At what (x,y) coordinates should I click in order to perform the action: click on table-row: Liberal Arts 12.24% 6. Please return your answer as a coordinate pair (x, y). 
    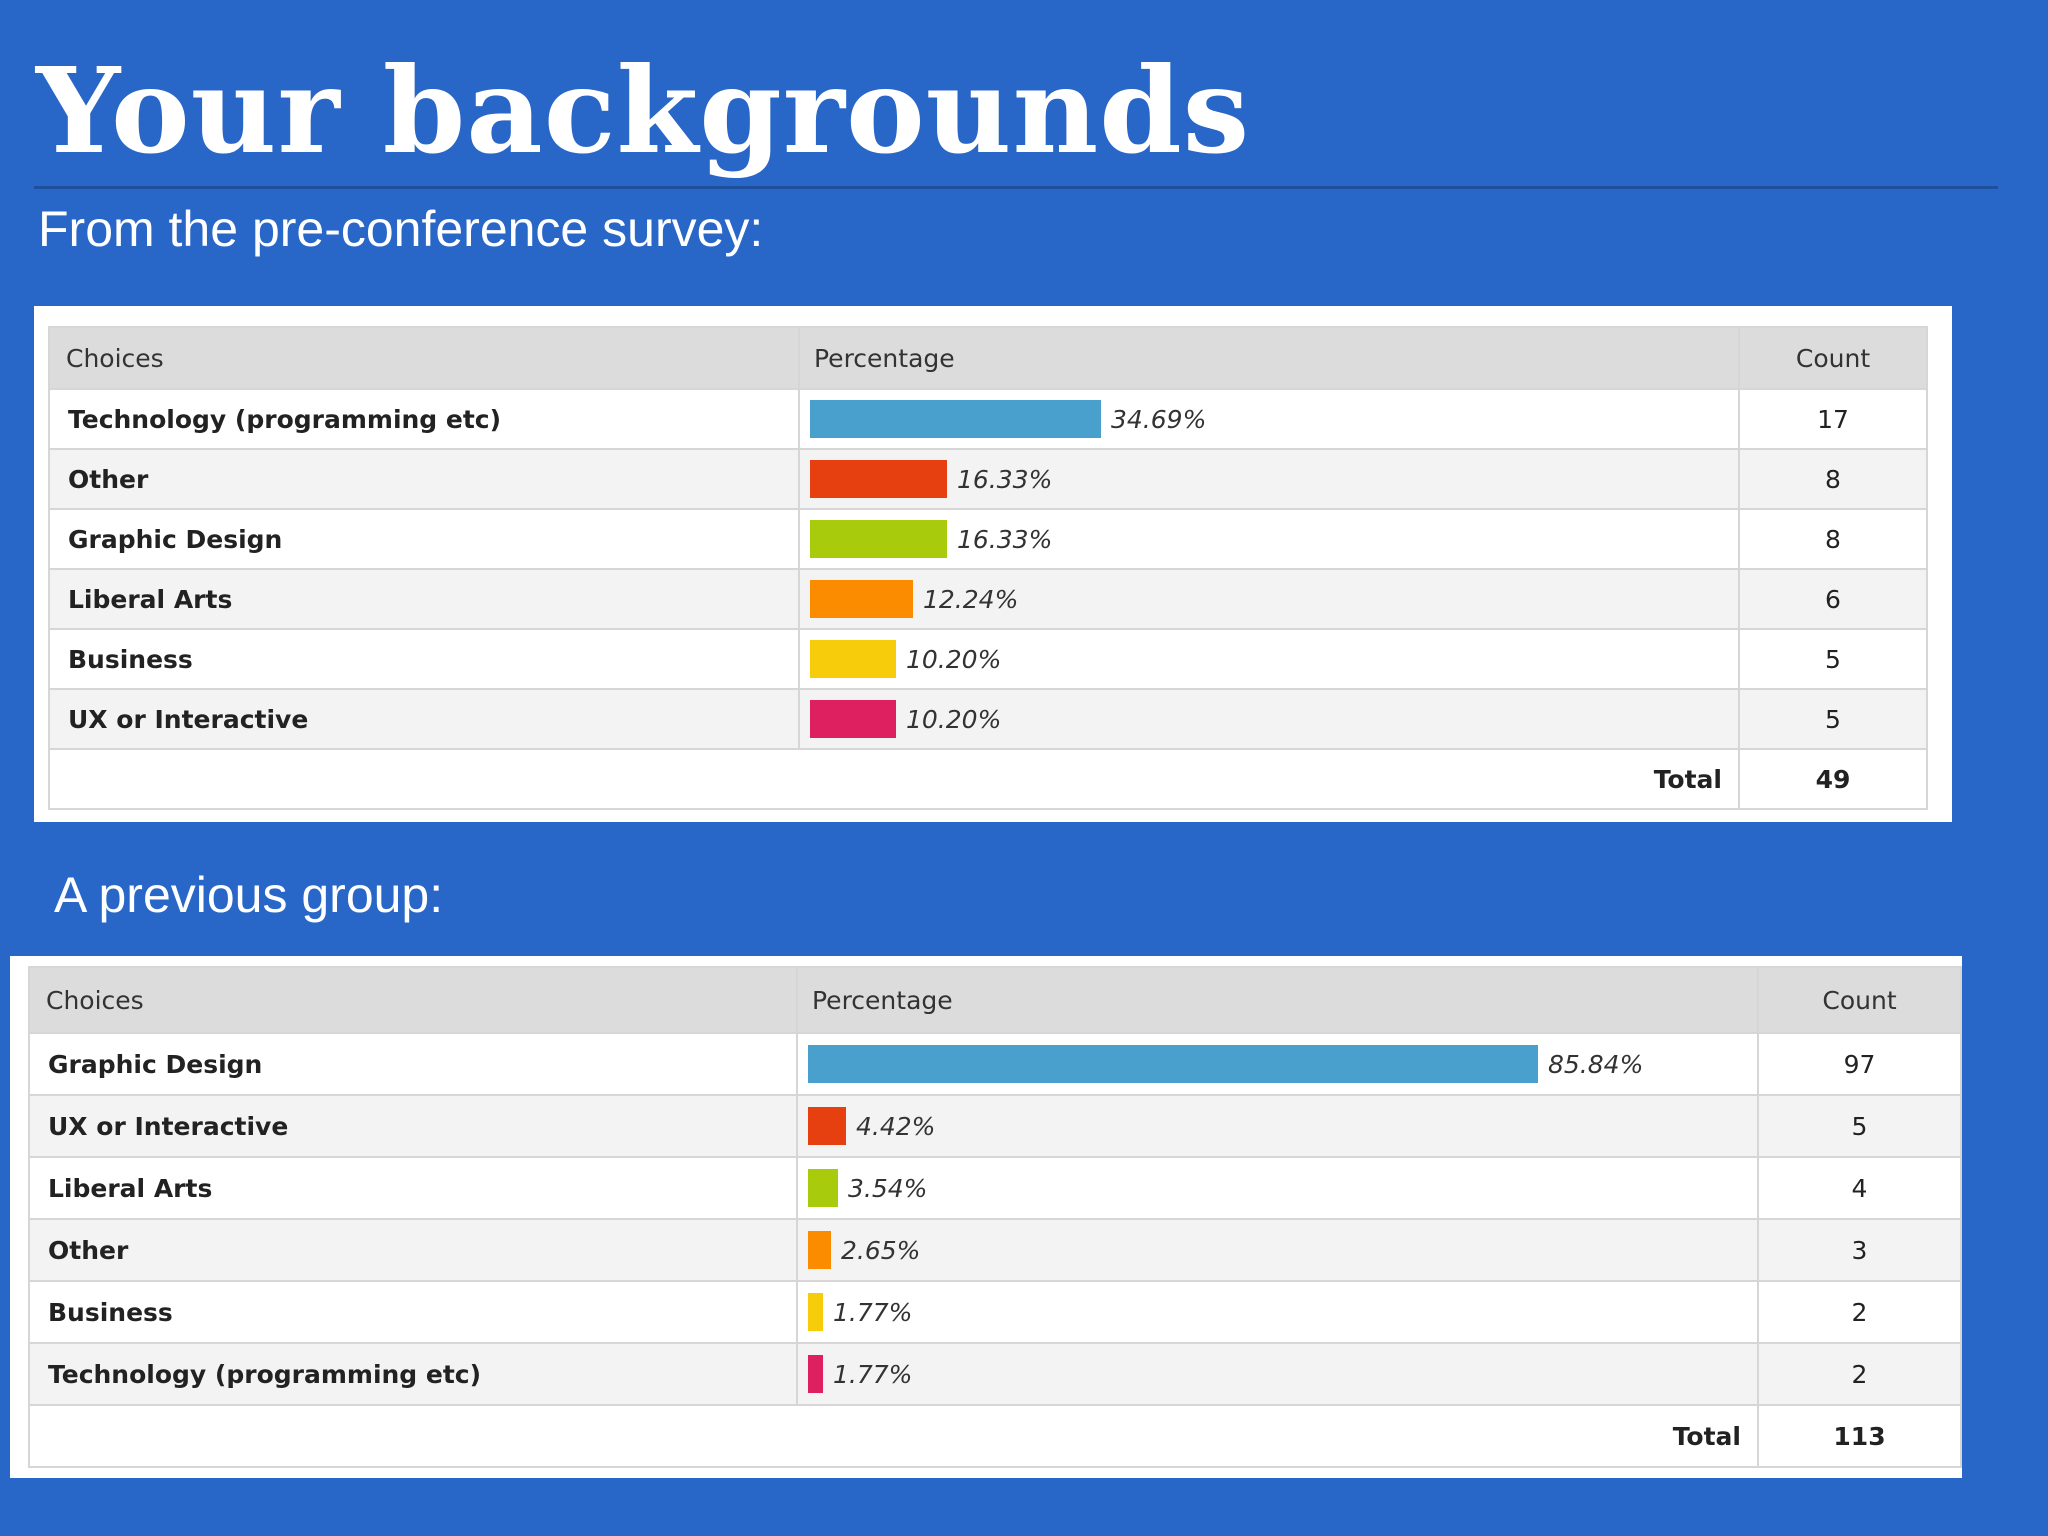
    Looking at the image, I should click on (988, 599).